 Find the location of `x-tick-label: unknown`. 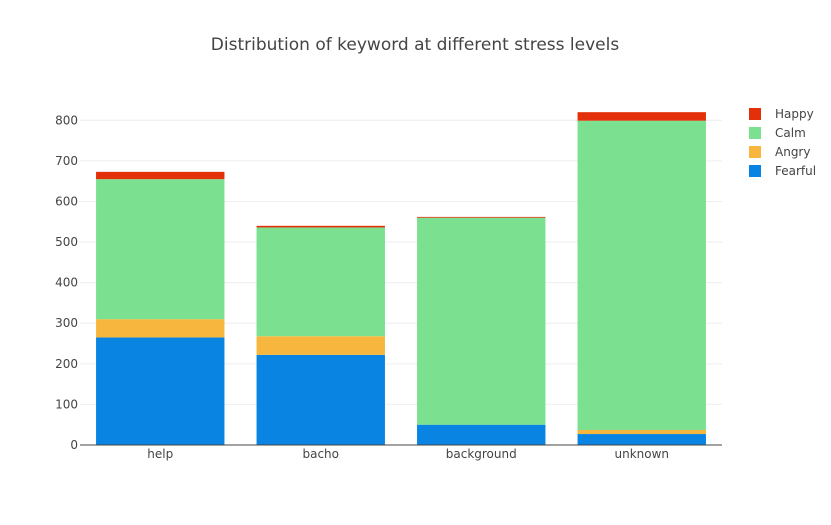

x-tick-label: unknown is located at coordinates (641, 454).